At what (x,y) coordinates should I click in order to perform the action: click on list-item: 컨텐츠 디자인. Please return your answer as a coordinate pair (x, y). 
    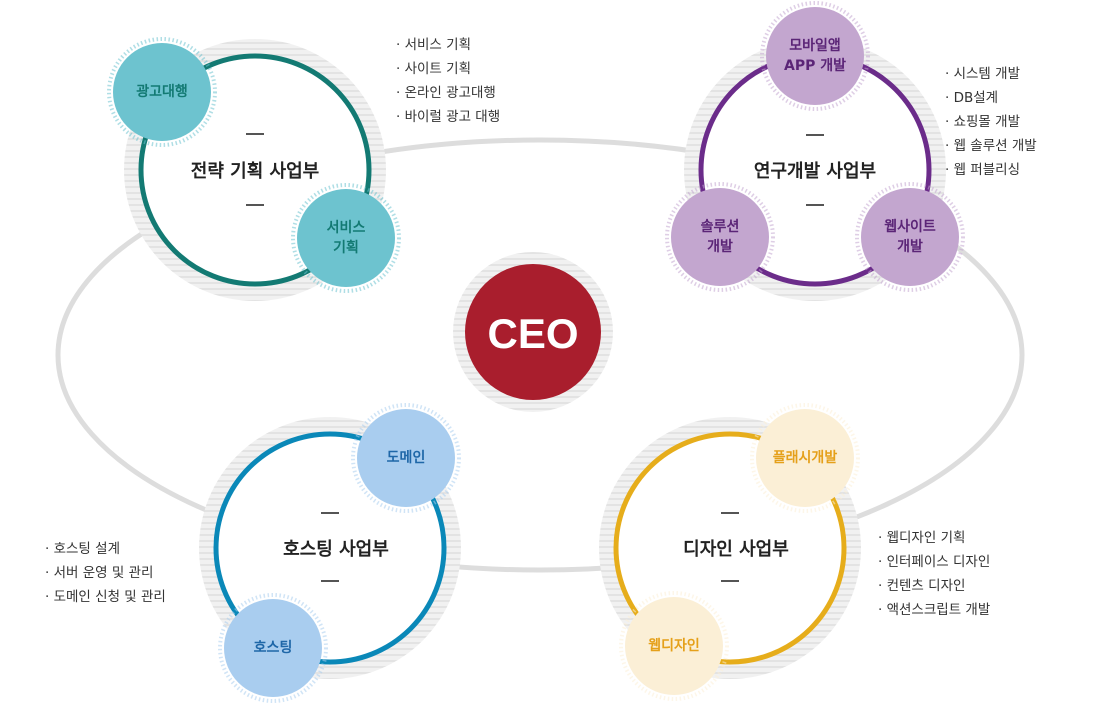
    Looking at the image, I should click on (934, 586).